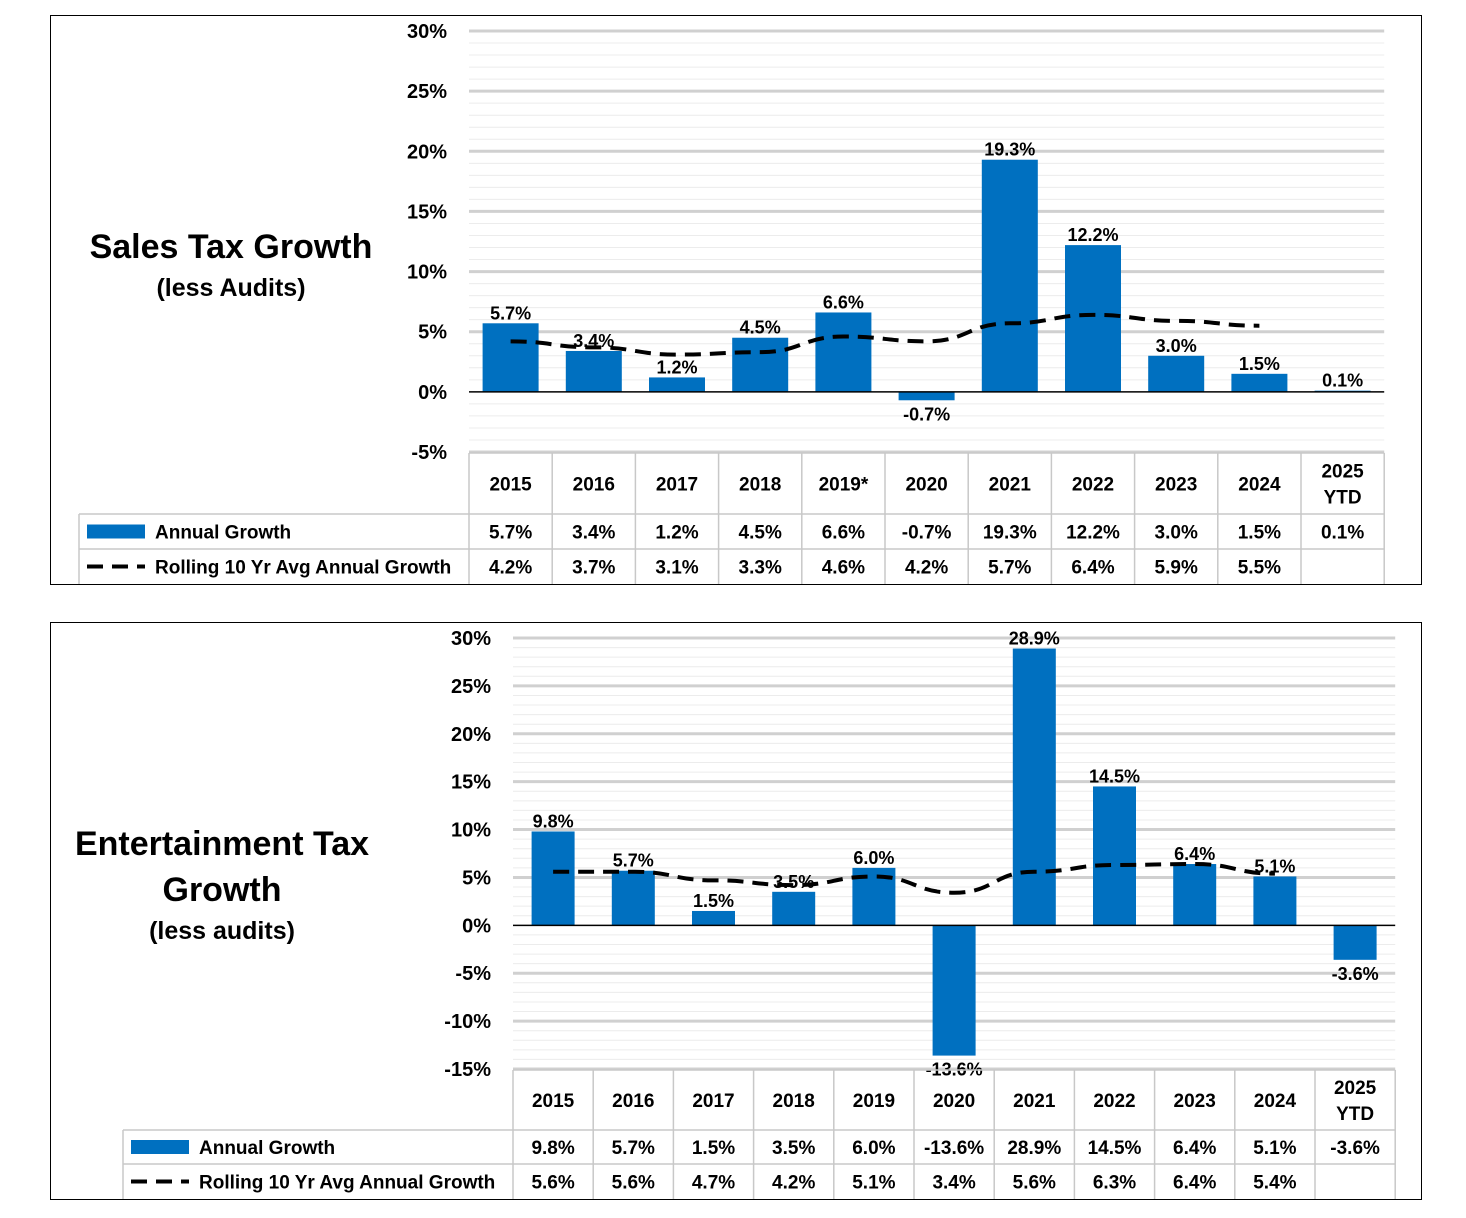 The width and height of the screenshot is (1466, 1218). What do you see at coordinates (713, 1148) in the screenshot?
I see `table-cell-annual: 1.5%` at bounding box center [713, 1148].